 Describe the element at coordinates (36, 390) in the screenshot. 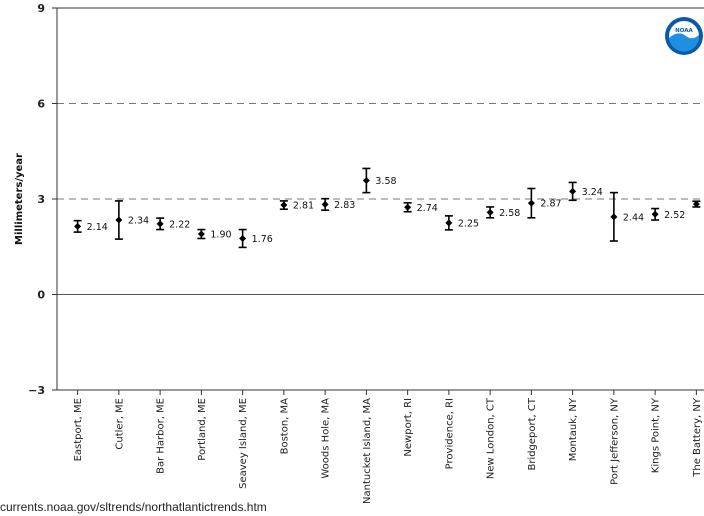

I see `y-tick-label: −3` at that location.